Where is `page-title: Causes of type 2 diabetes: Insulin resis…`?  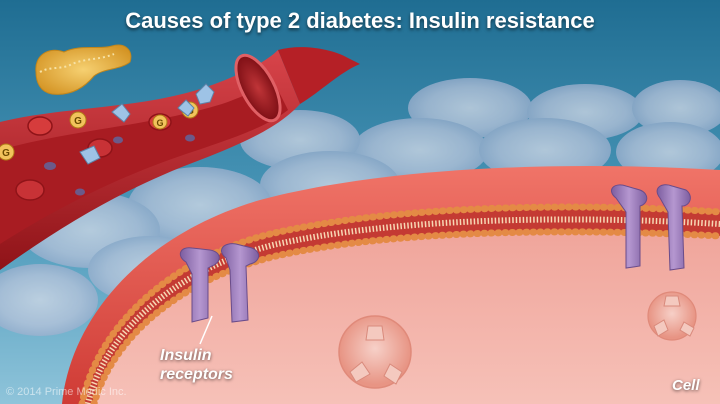
page-title: Causes of type 2 diabetes: Insulin resis… is located at coordinates (360, 20).